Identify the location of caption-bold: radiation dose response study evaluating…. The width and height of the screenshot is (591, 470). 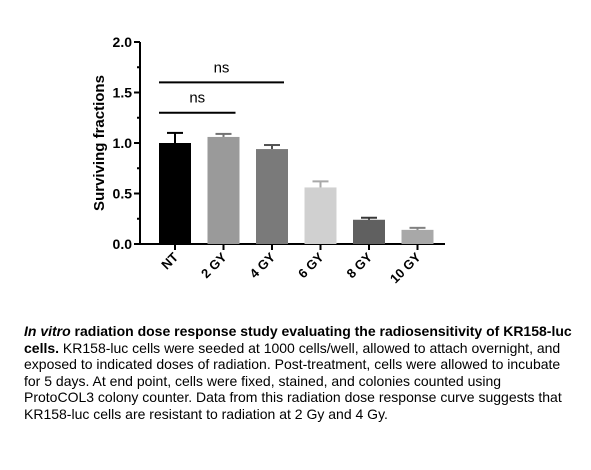
(298, 339).